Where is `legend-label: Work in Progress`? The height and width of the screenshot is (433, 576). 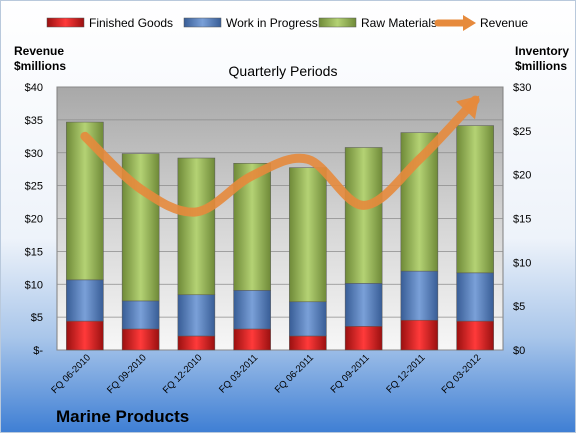
legend-label: Work in Progress is located at coordinates (272, 23).